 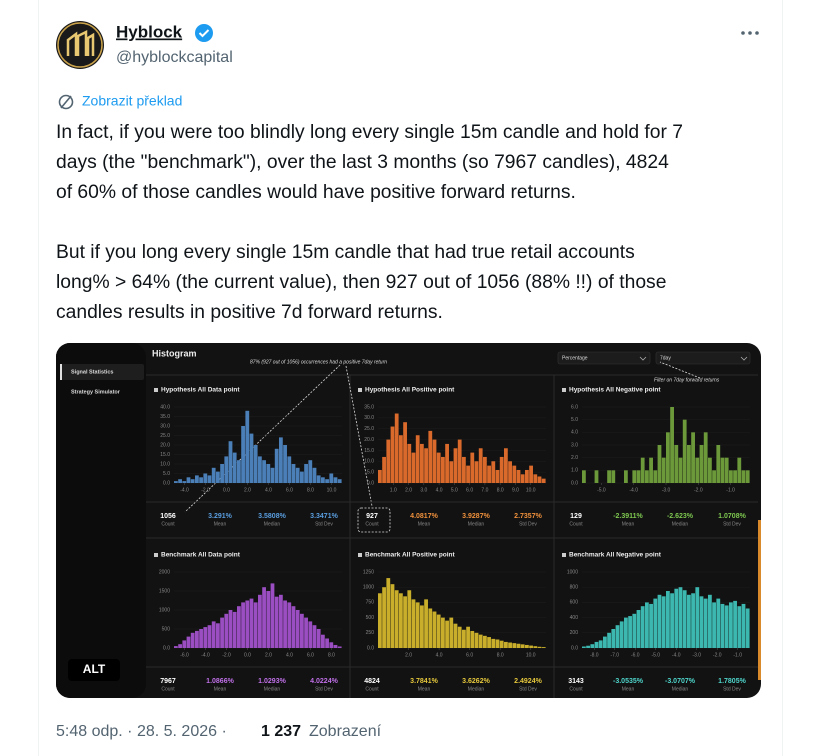 I want to click on author-handle: @hyblockcapital, so click(x=174, y=57).